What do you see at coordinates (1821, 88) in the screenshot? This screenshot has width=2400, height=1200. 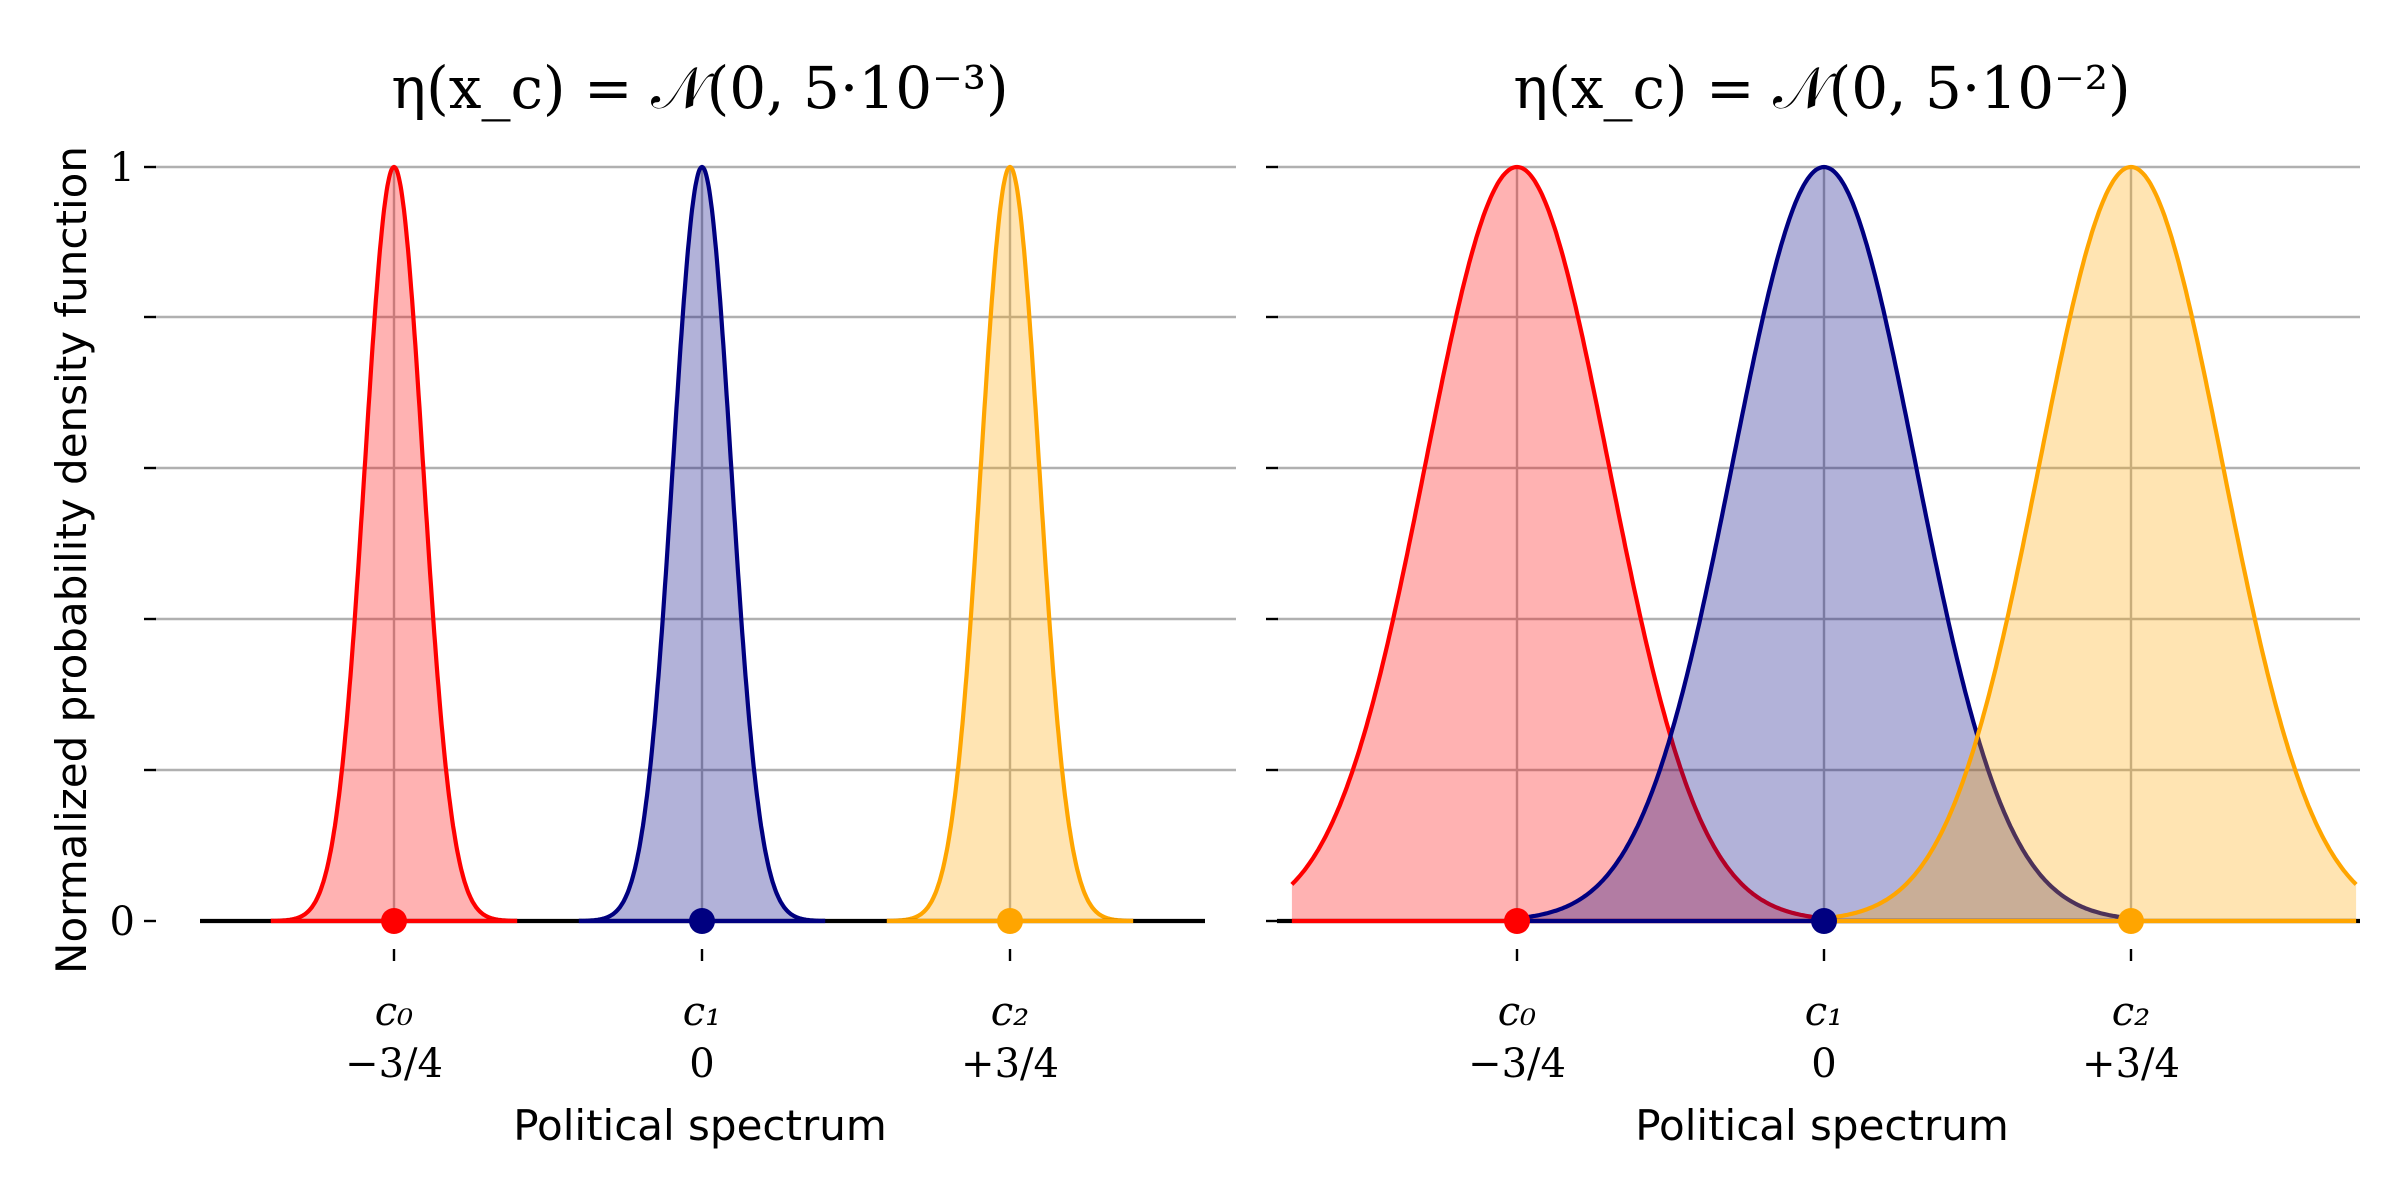 I see `chart-title: η(x_c) = 𝒩(0, 5·10⁻²)` at bounding box center [1821, 88].